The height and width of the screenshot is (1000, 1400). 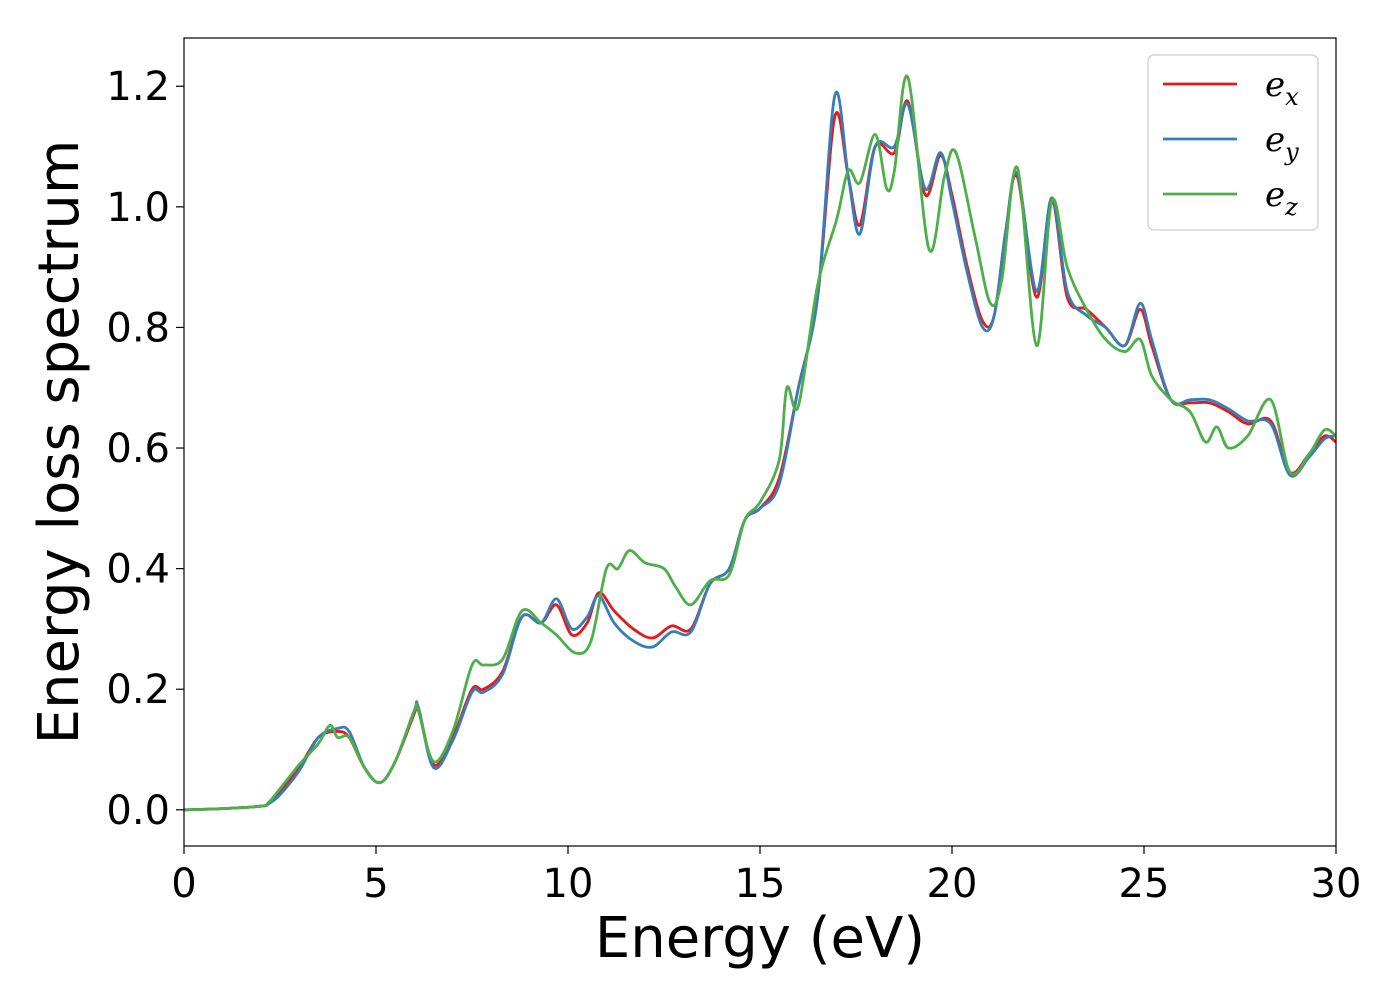 I want to click on legend: ex ey ez, so click(x=1233, y=142).